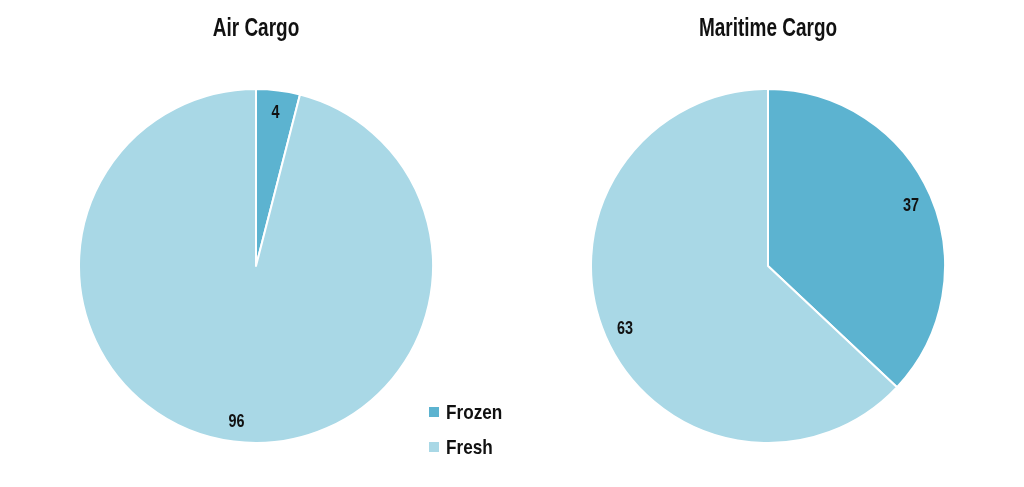 The image size is (1024, 487). I want to click on chart-title: Maritime Cargo, so click(768, 27).